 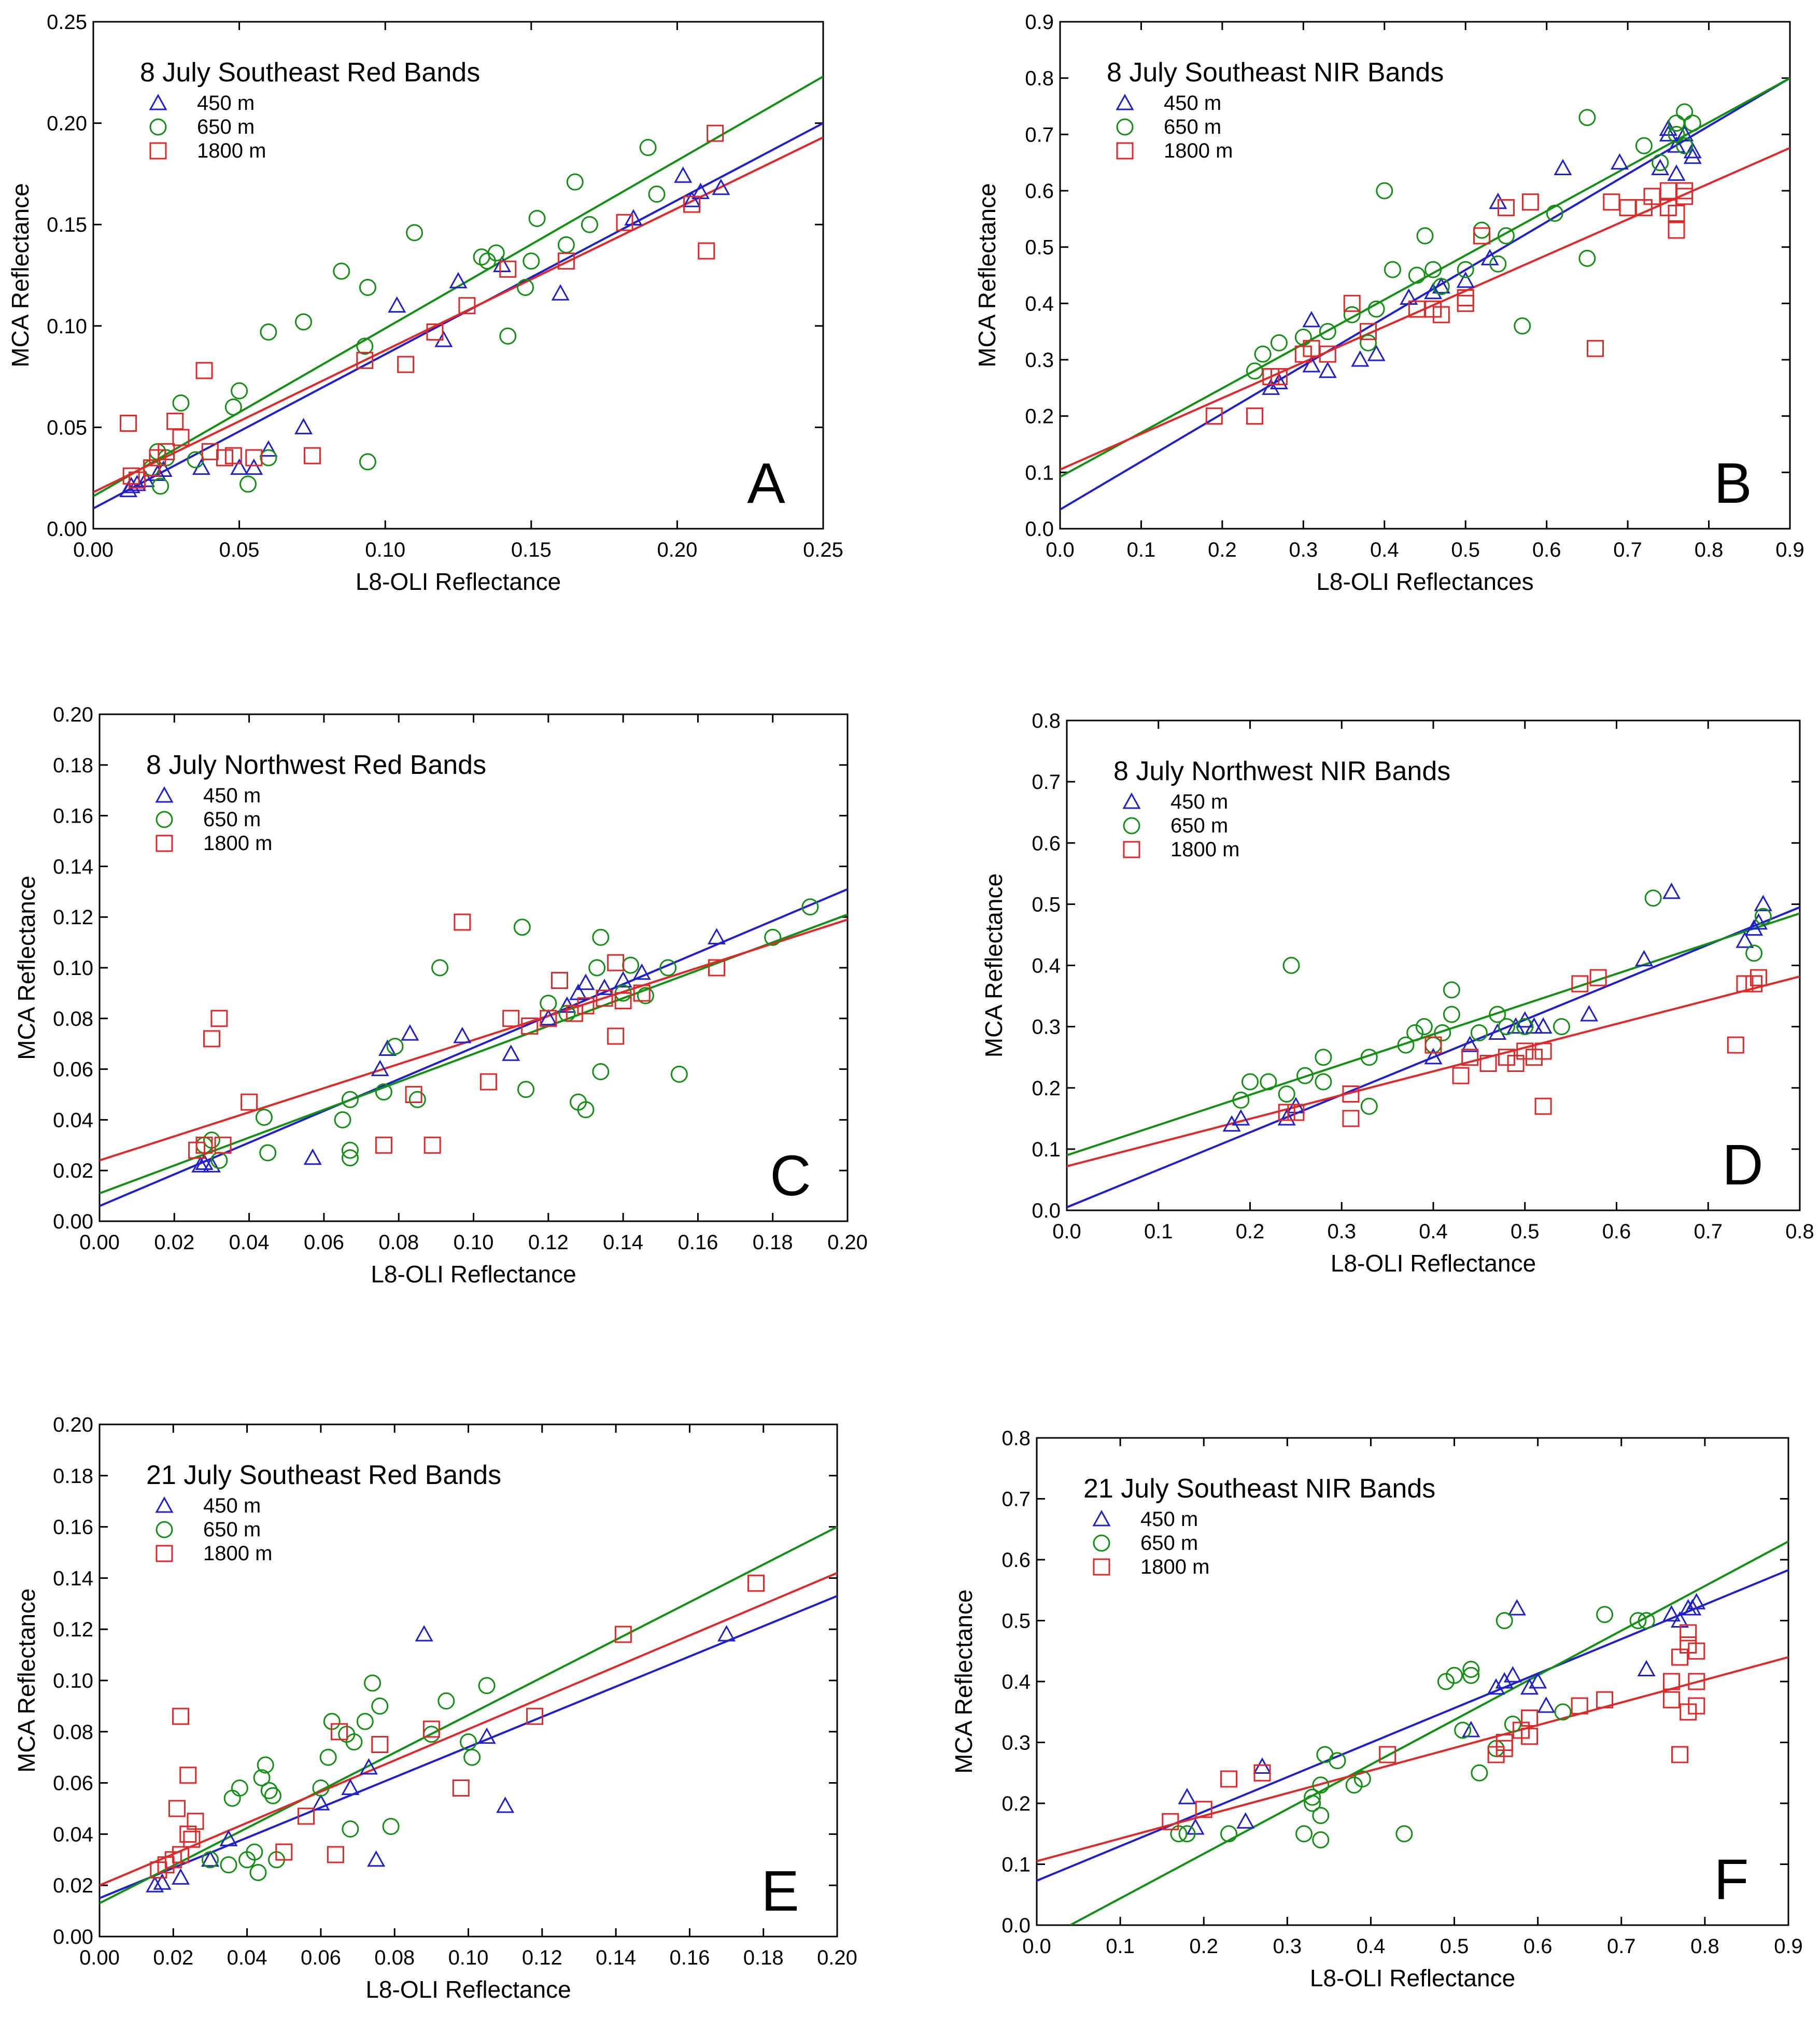 What do you see at coordinates (226, 103) in the screenshot?
I see `legend-label: 450 m` at bounding box center [226, 103].